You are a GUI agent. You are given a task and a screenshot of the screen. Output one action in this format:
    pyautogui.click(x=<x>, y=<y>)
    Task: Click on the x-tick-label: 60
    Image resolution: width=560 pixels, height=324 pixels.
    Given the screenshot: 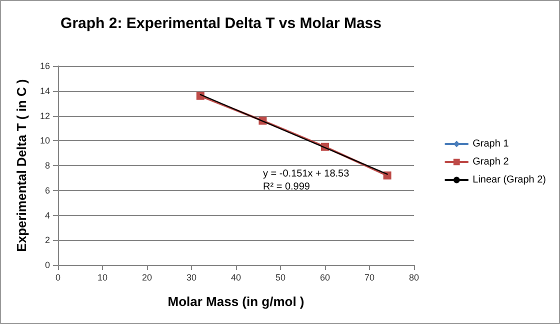 What is the action you would take?
    pyautogui.click(x=325, y=277)
    